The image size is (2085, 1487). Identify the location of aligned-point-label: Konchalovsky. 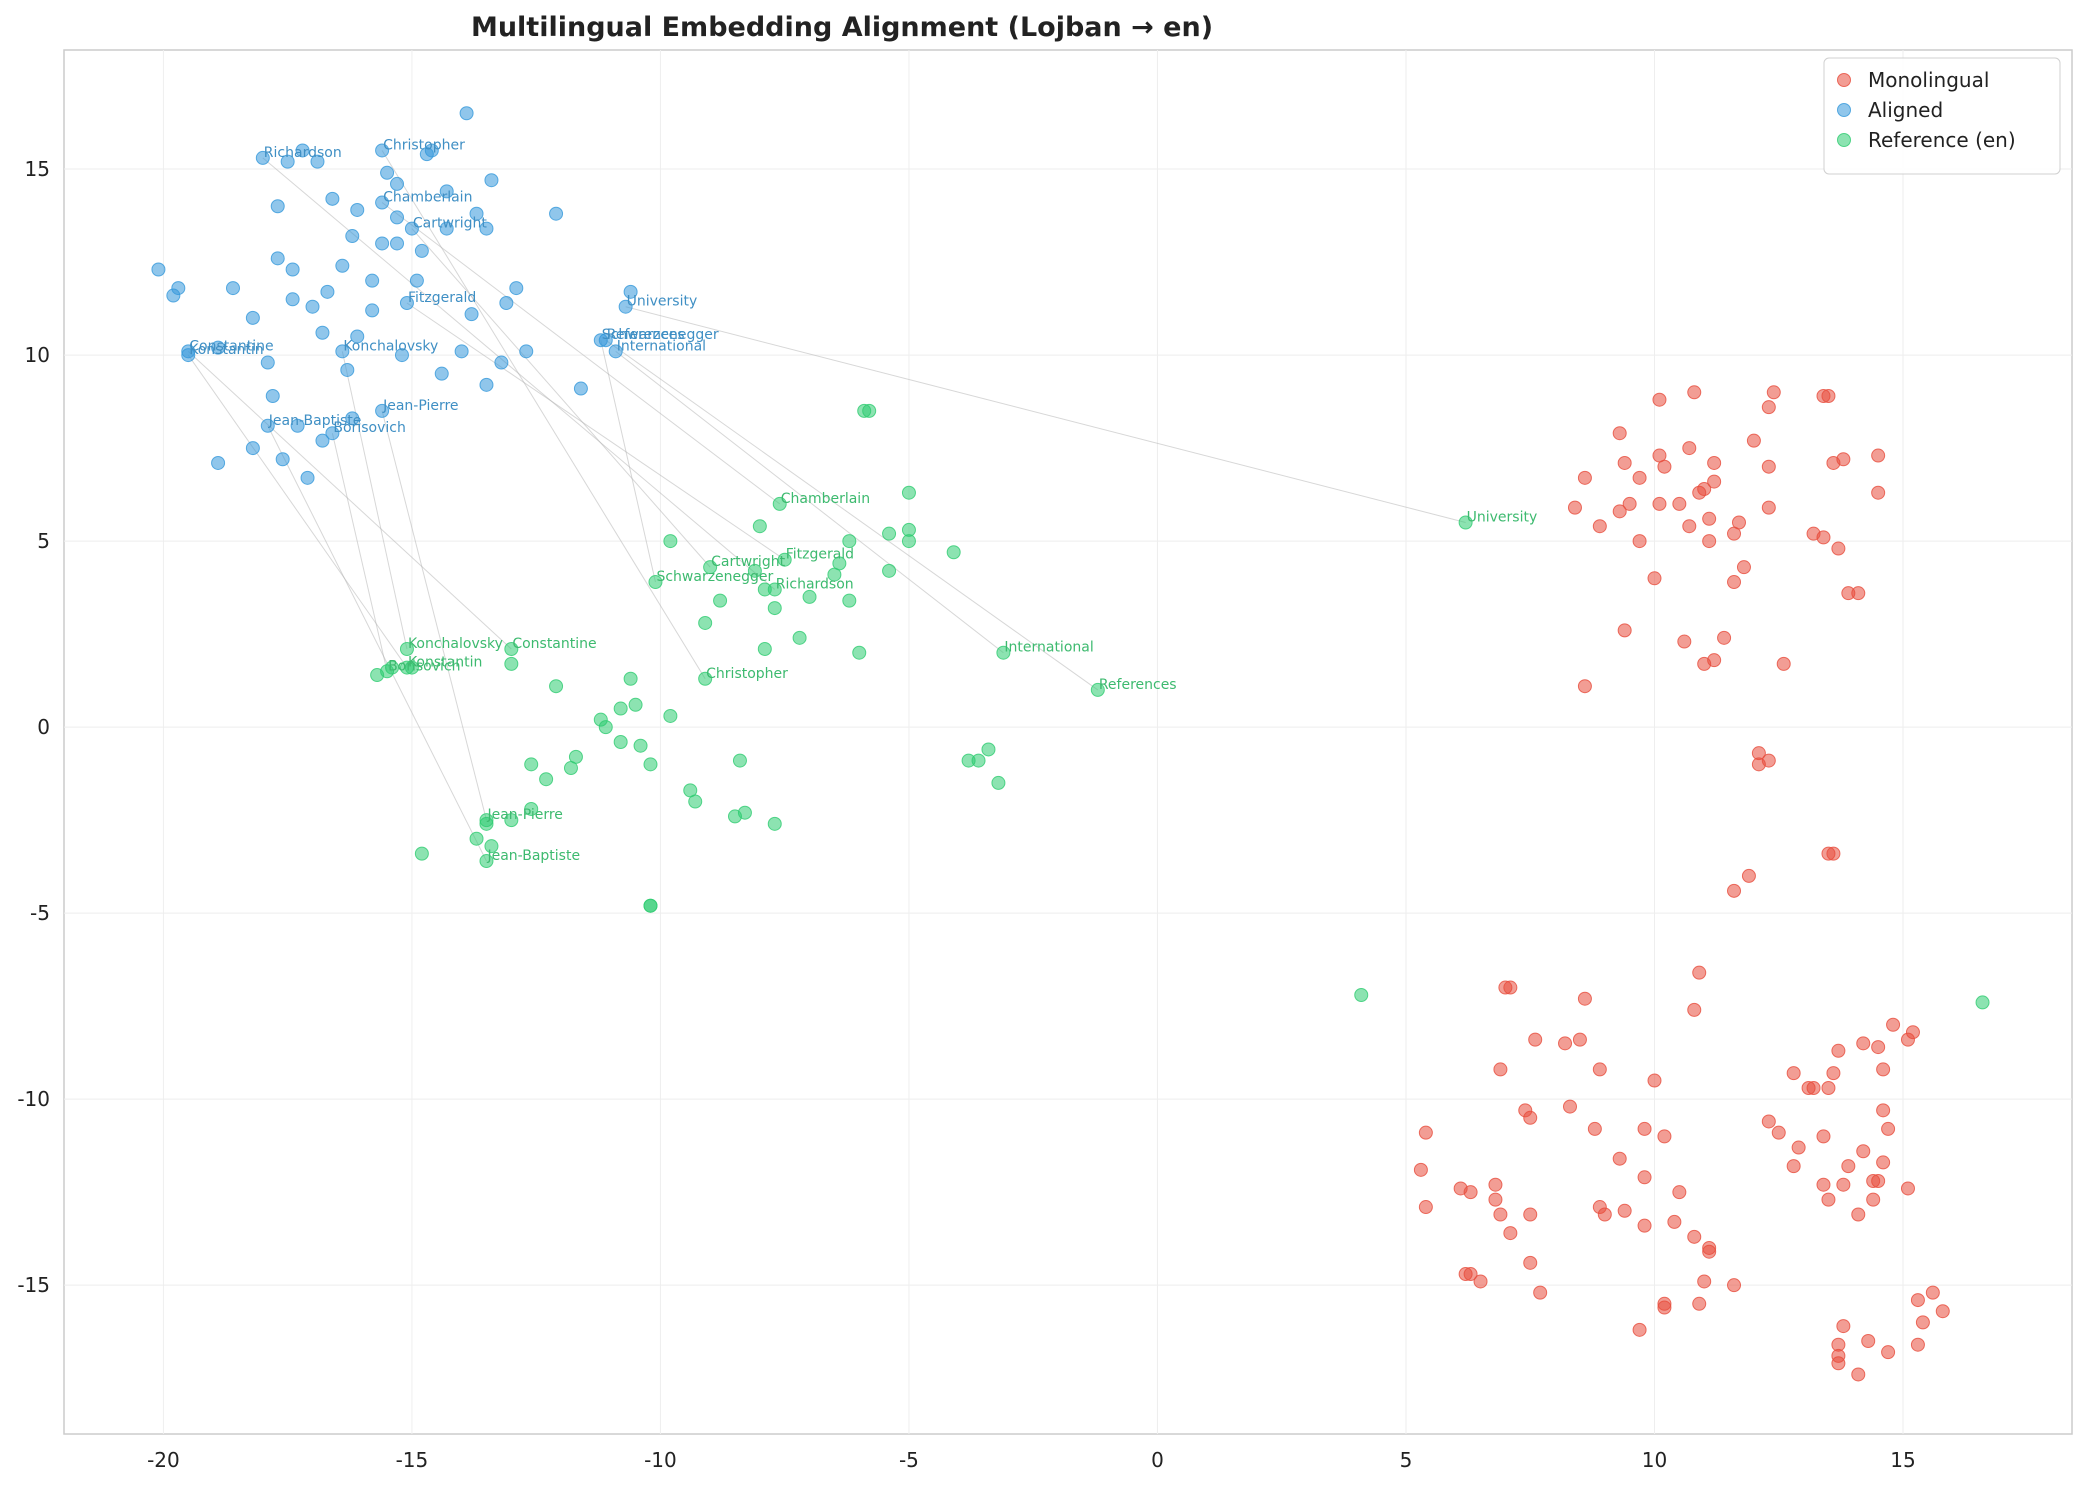
(390, 346).